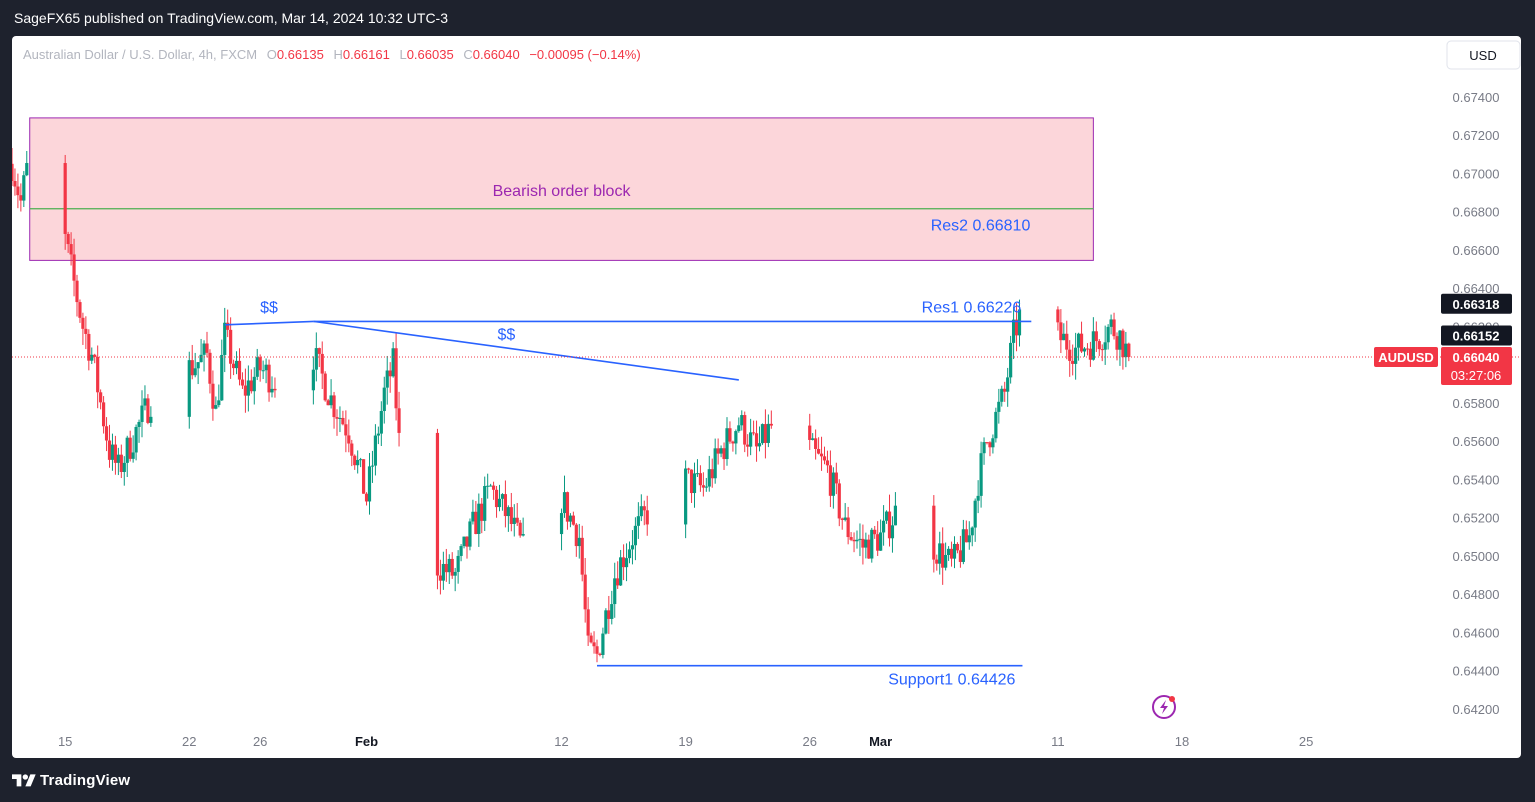 This screenshot has height=802, width=1535. What do you see at coordinates (562, 191) in the screenshot?
I see `order-block-label: Bearish order block` at bounding box center [562, 191].